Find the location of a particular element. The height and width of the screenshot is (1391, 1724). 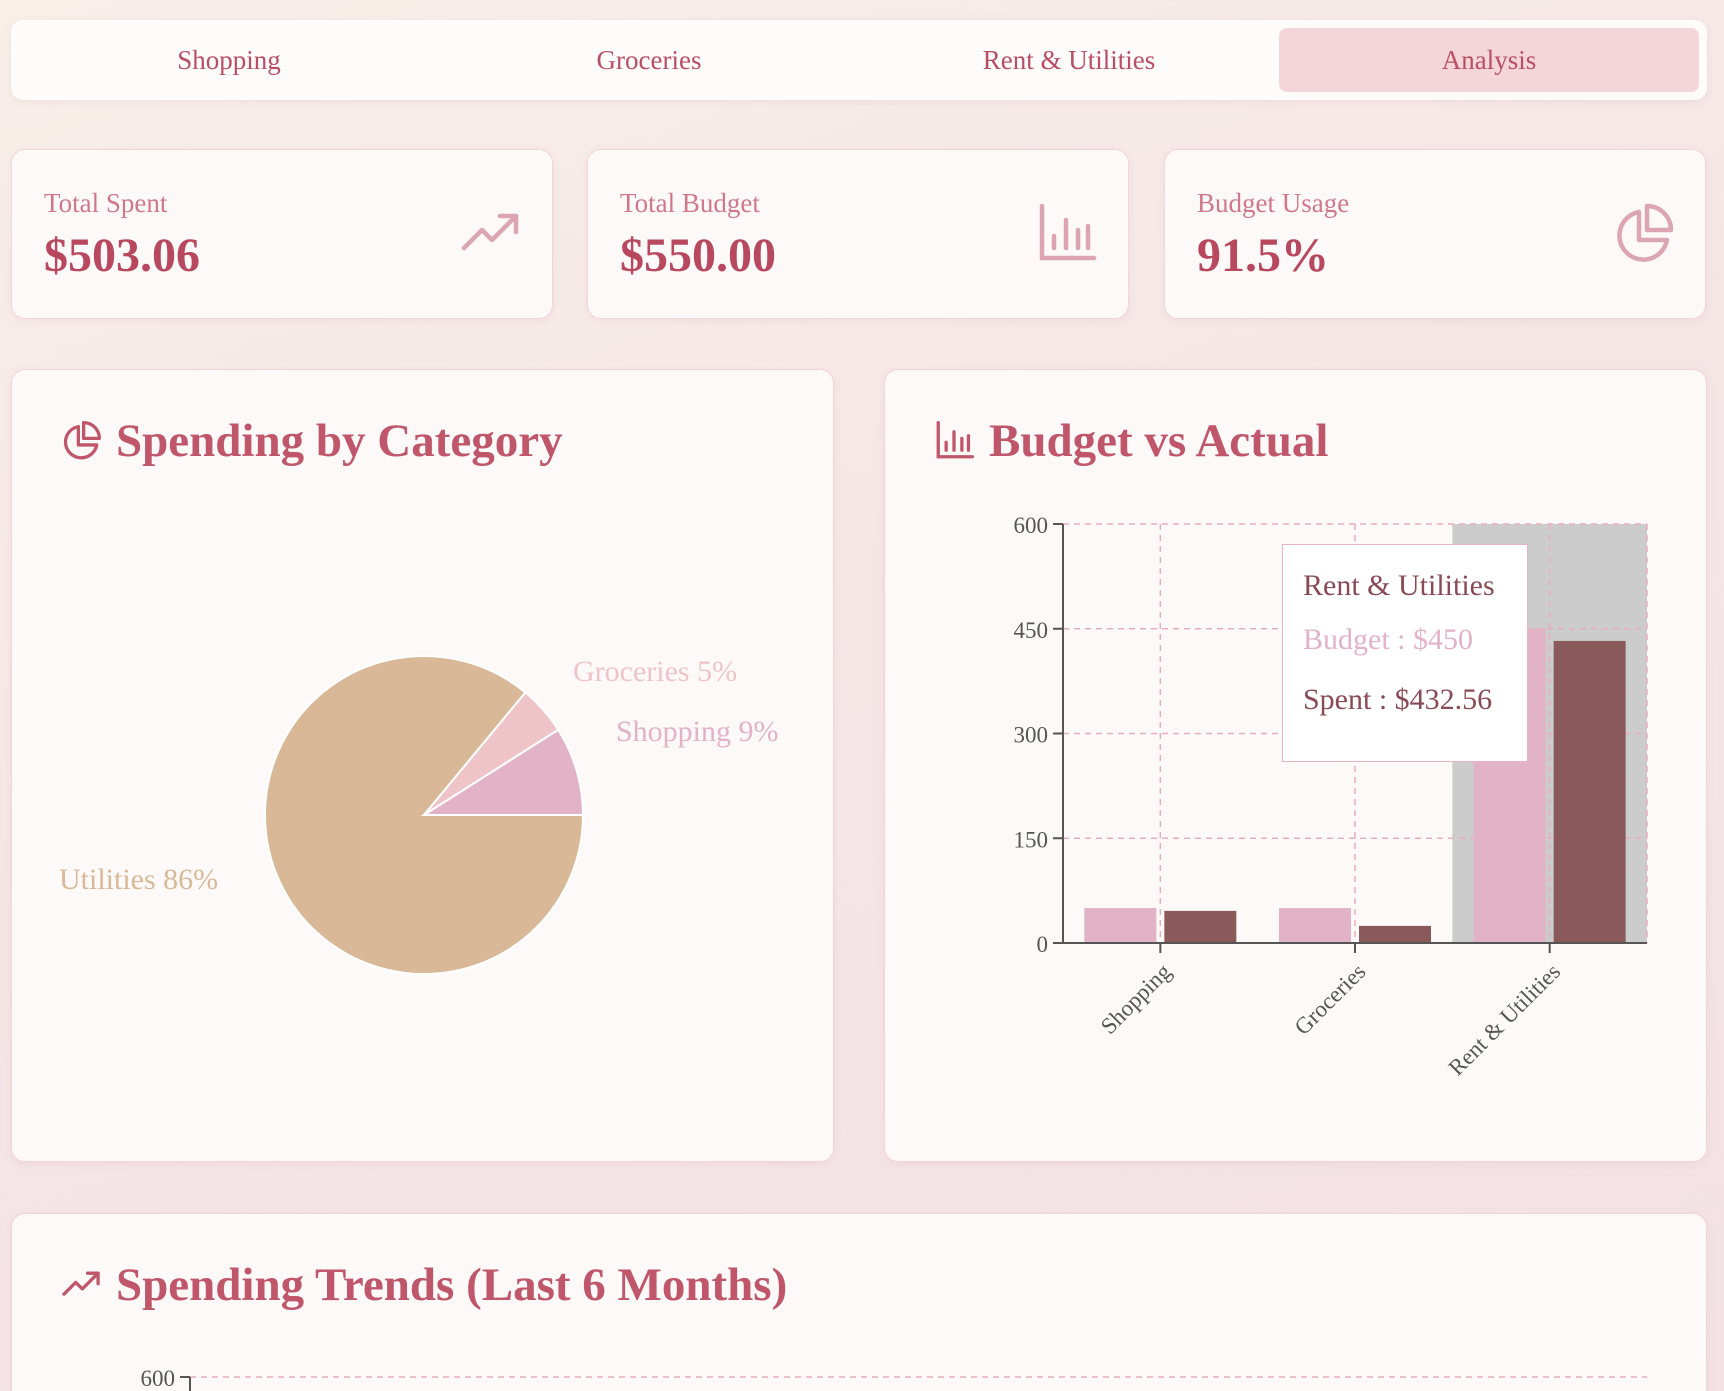

stat-value: $503.06 is located at coordinates (122, 255).